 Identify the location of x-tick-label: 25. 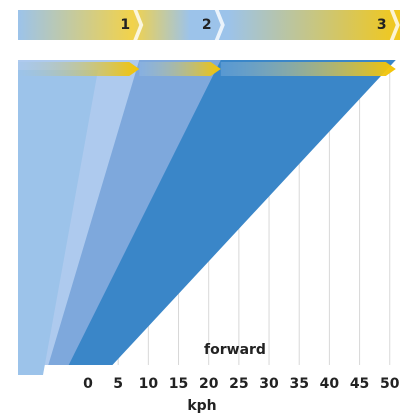
(238, 384).